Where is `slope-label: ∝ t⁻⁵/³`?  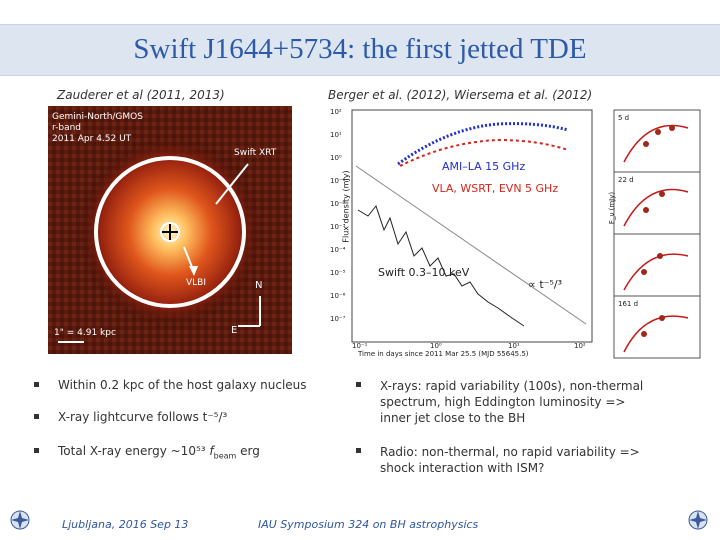
slope-label: ∝ t⁻⁵/³ is located at coordinates (545, 284).